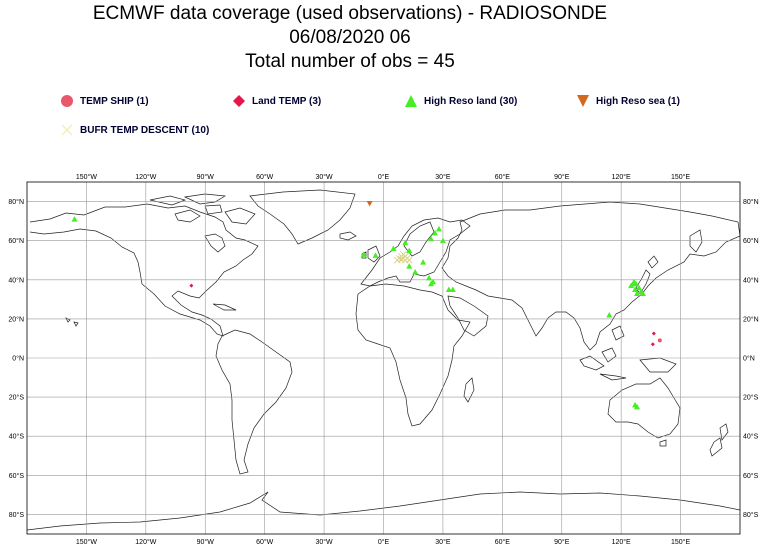  Describe the element at coordinates (265, 542) in the screenshot. I see `lon-tick-label-bottom: 60°W` at that location.